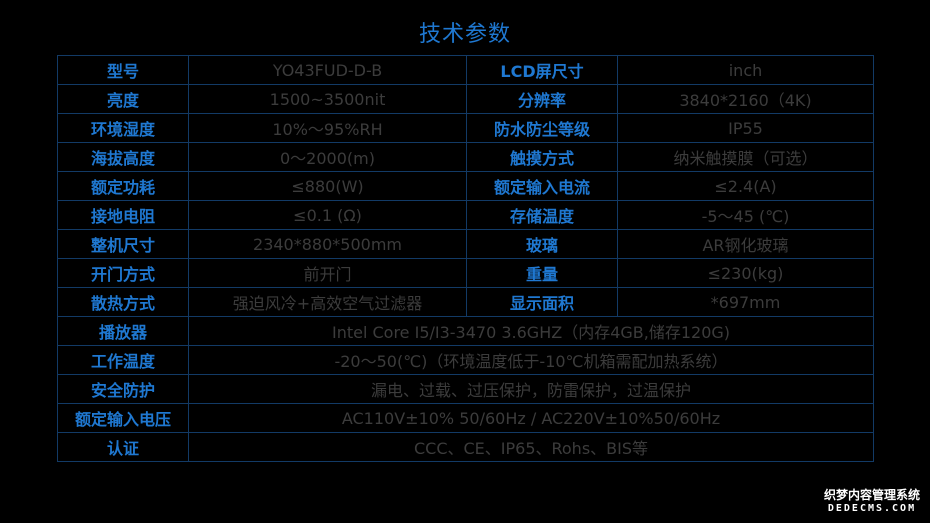 This screenshot has width=930, height=523. What do you see at coordinates (745, 99) in the screenshot?
I see `spec-value: 3840*2160（4K)` at bounding box center [745, 99].